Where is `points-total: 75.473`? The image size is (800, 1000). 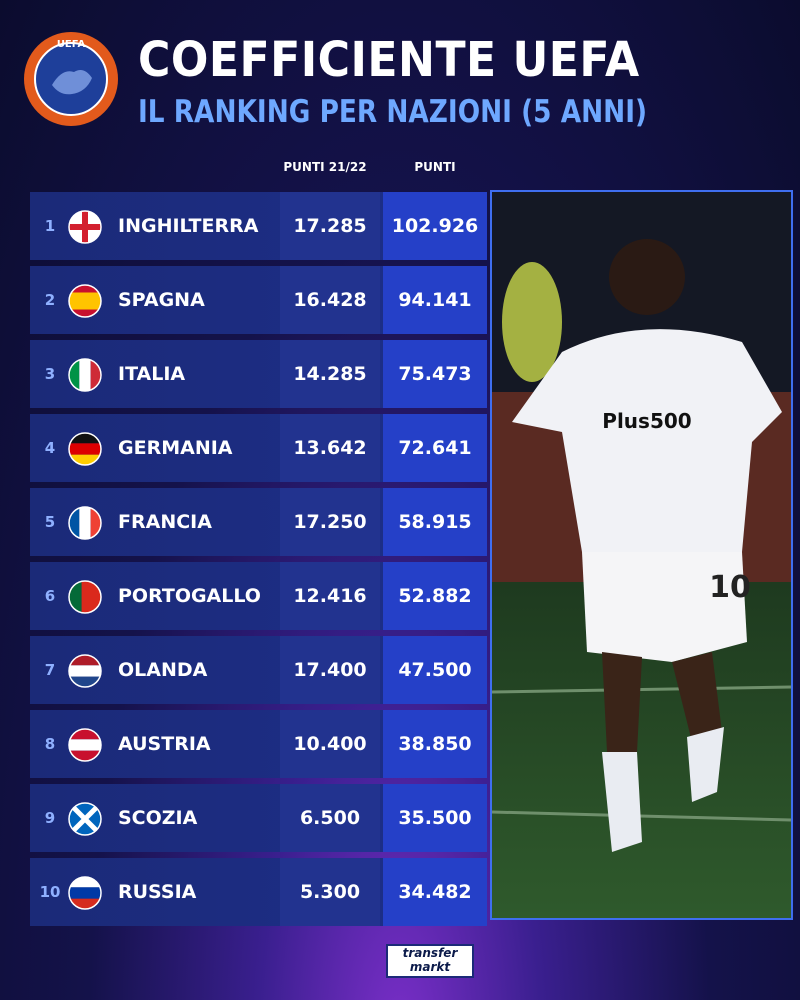
points-total: 75.473 is located at coordinates (435, 374).